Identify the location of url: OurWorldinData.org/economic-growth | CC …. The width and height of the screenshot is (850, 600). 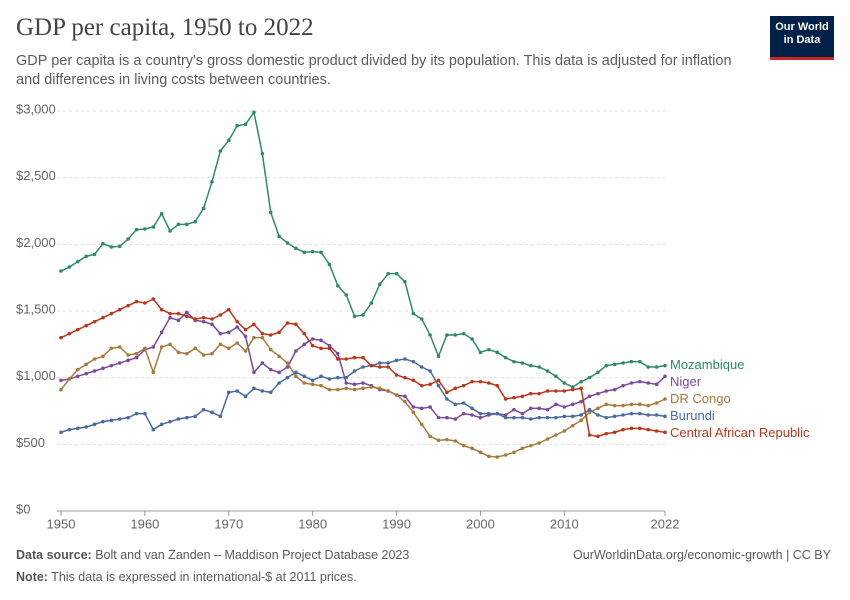
(702, 555).